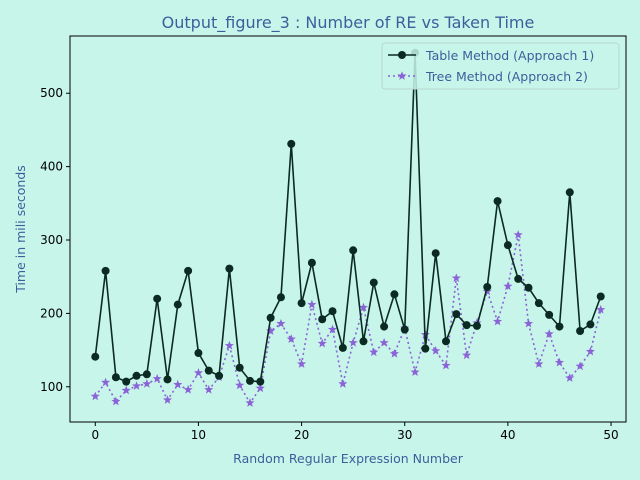 This screenshot has width=640, height=480. What do you see at coordinates (509, 55) in the screenshot?
I see `legend-label-table: Table Method (Approach 1)` at bounding box center [509, 55].